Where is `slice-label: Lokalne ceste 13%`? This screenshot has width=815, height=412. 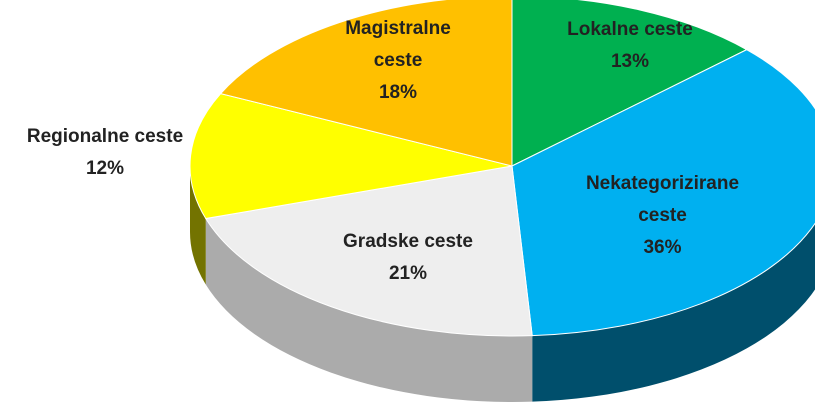 slice-label: Lokalne ceste 13% is located at coordinates (630, 46).